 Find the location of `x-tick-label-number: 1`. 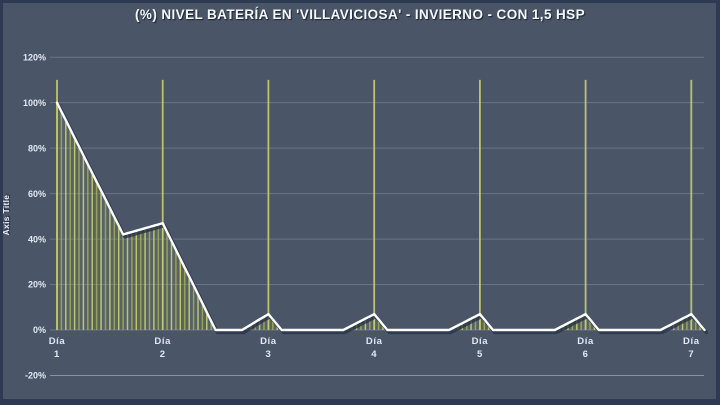

x-tick-label-number: 1 is located at coordinates (57, 354).